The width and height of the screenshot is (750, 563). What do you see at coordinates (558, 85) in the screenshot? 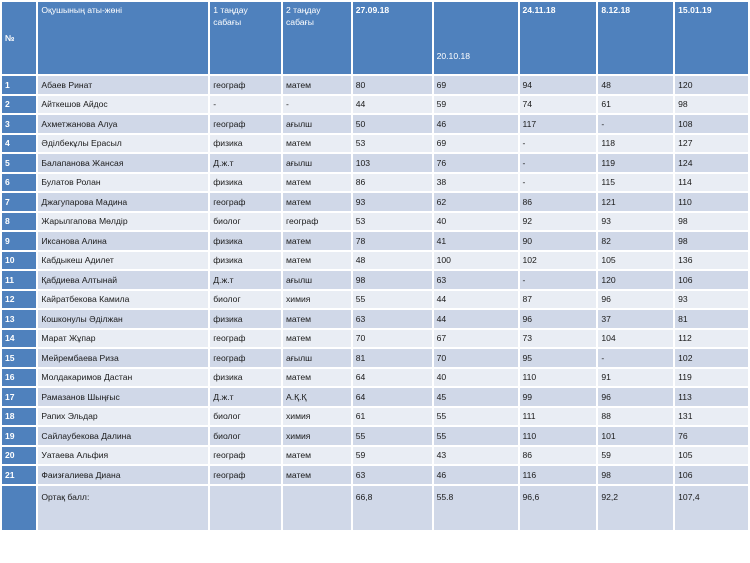
I see `score-3: 94` at bounding box center [558, 85].